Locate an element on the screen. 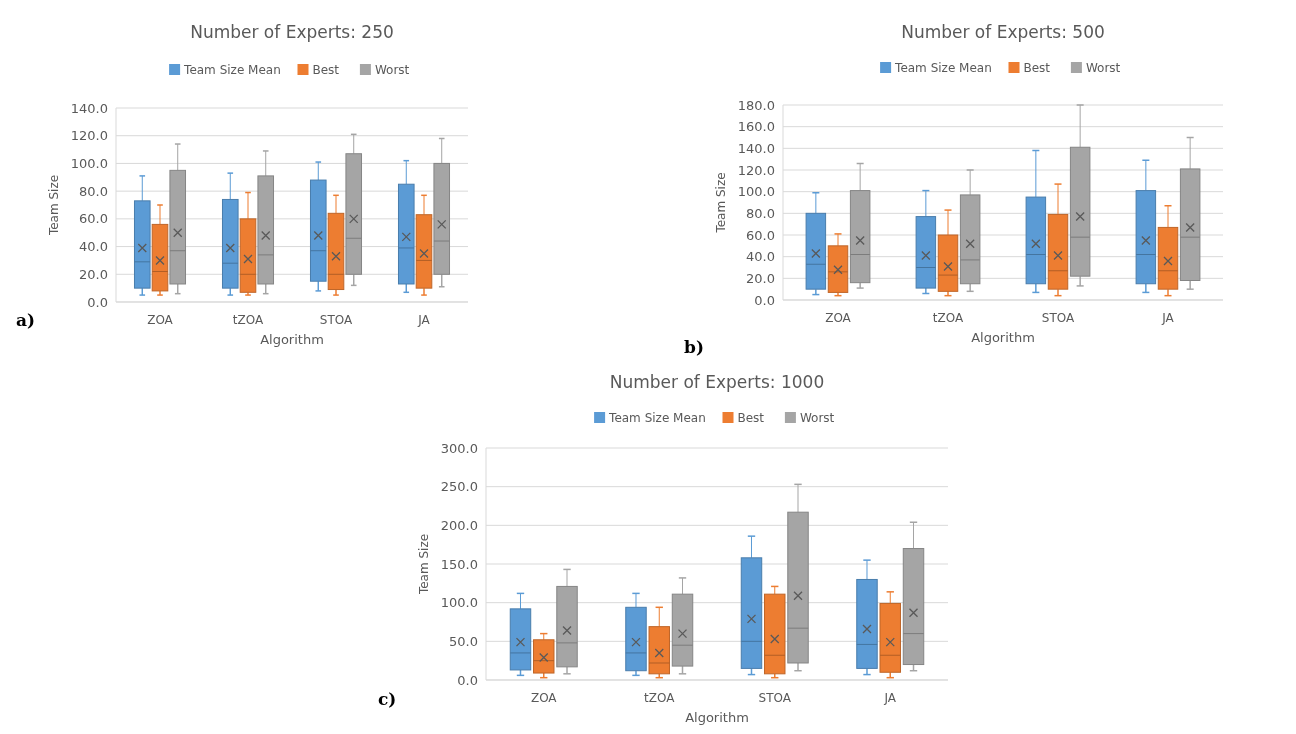  chart-title: Number of Experts: 1000 is located at coordinates (717, 382).